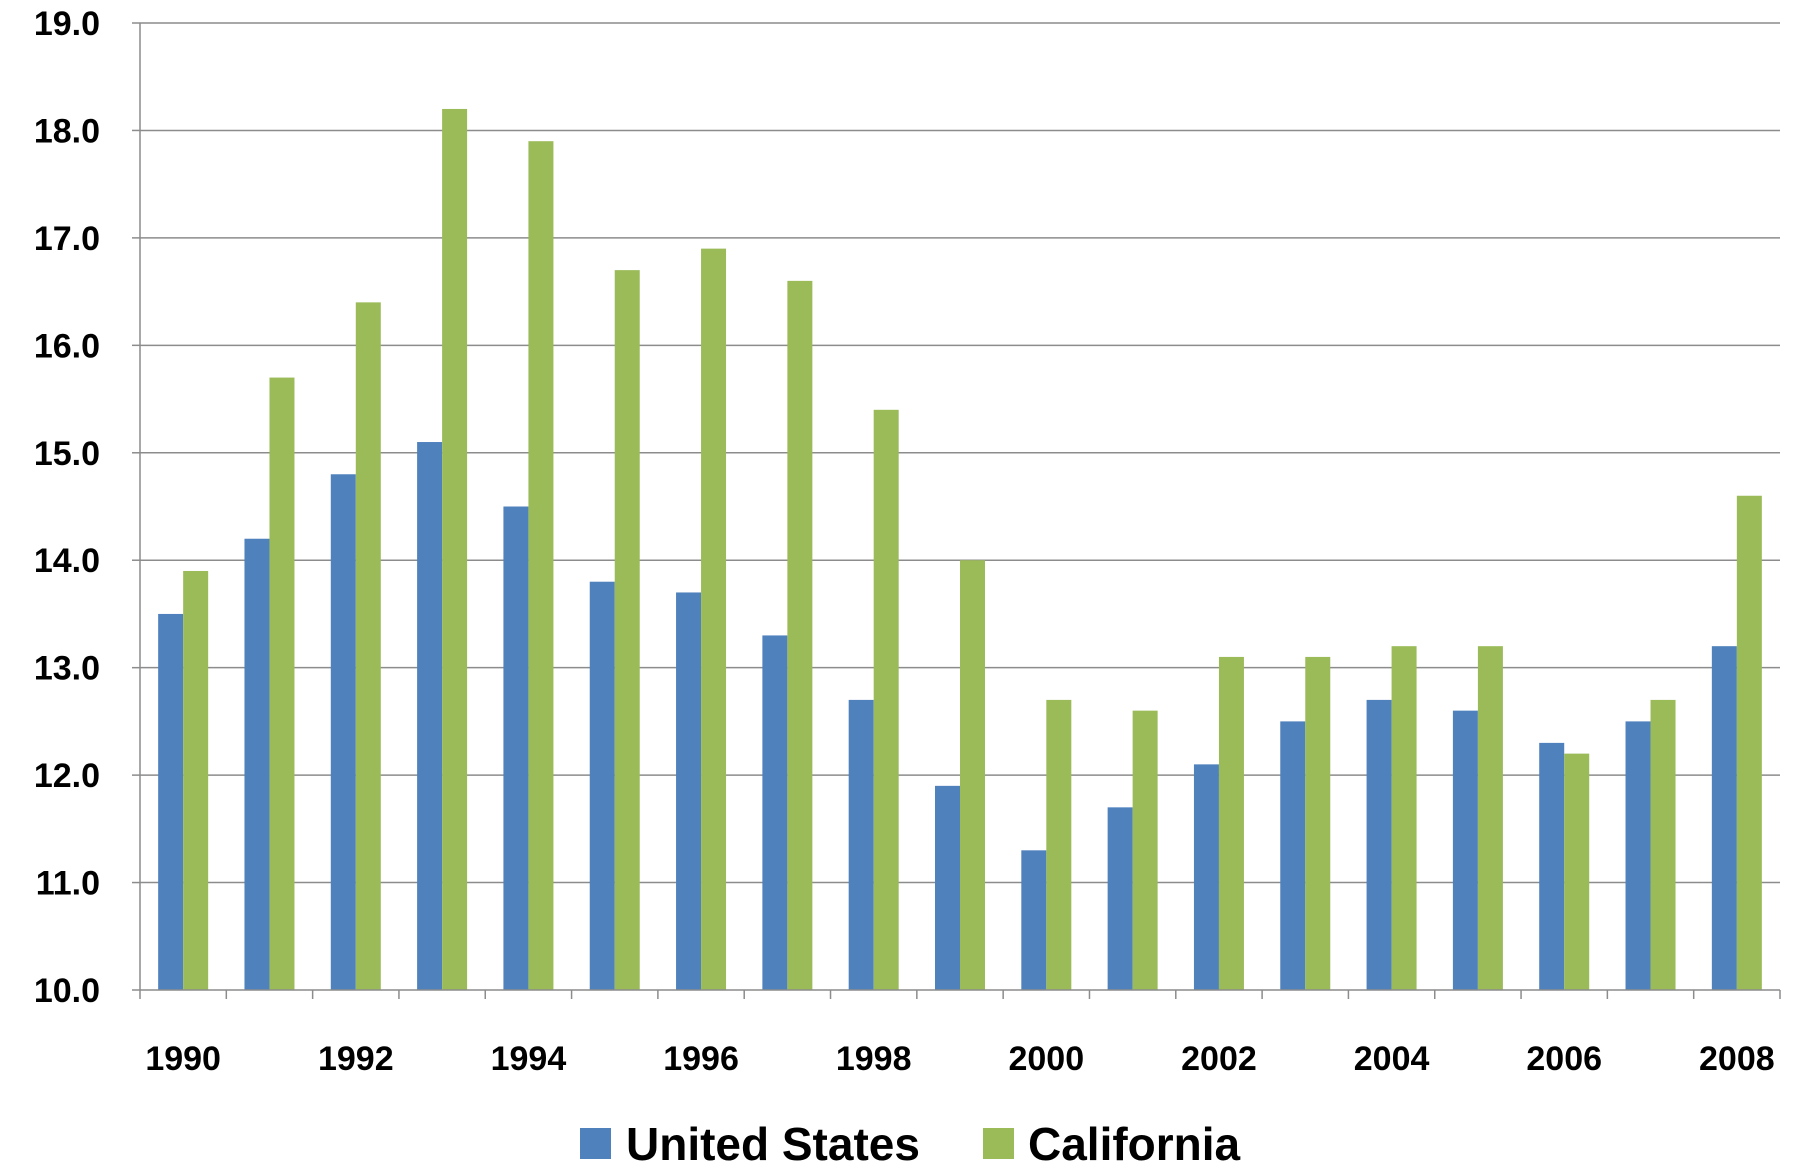 This screenshot has width=1795, height=1171. Describe the element at coordinates (1145, 850) in the screenshot. I see `bar-california-2001` at that location.